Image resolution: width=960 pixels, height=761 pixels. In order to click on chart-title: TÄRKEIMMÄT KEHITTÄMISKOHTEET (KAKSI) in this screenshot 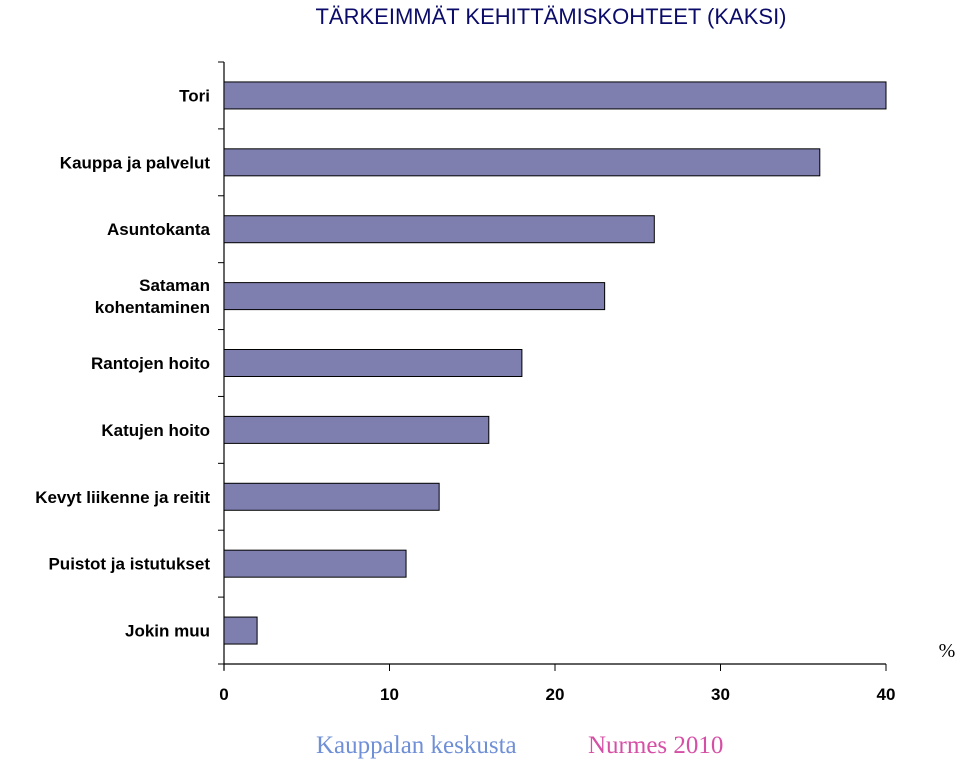, I will do `click(550, 16)`.